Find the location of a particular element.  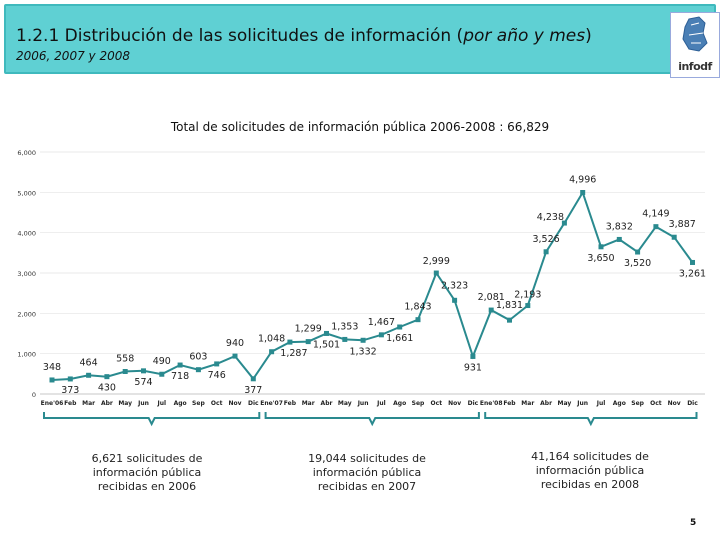

data-label: 3,261 is located at coordinates (692, 273).